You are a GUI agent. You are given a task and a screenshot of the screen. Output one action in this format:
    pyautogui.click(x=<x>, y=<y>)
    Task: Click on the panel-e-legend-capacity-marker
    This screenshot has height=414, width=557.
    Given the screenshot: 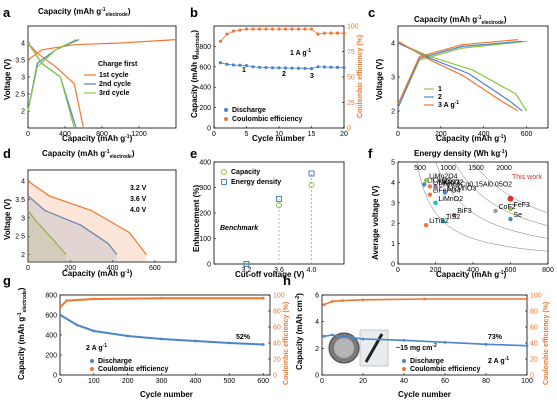 What is the action you would take?
    pyautogui.click(x=224, y=172)
    